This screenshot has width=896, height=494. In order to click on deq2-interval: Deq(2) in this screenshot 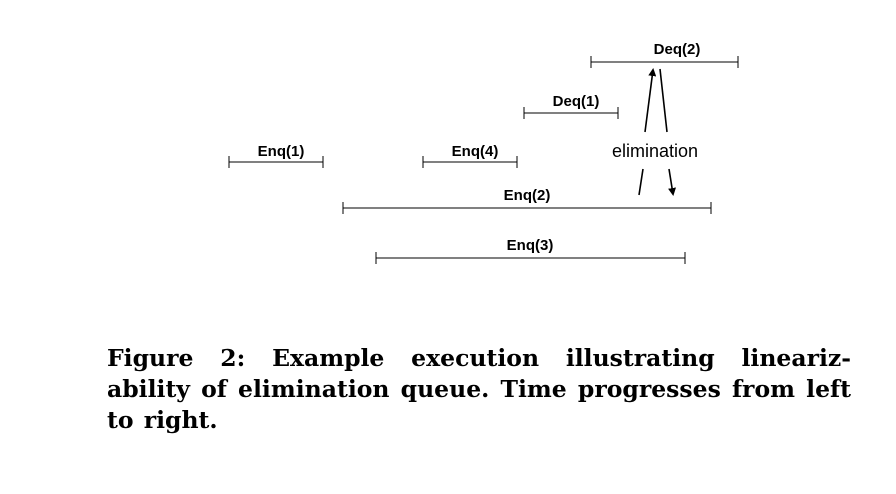, I will do `click(664, 54)`.